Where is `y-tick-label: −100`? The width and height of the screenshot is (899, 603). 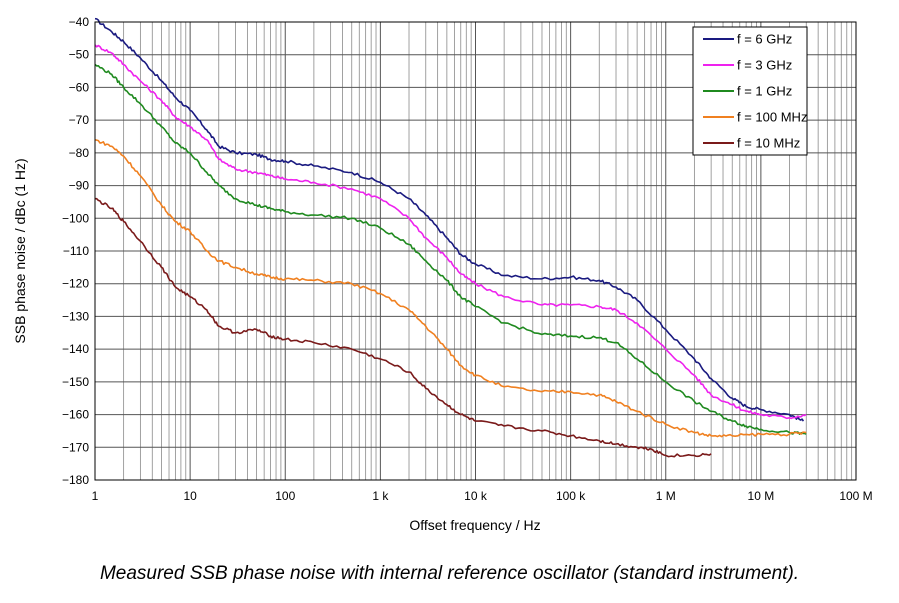 y-tick-label: −100 is located at coordinates (75, 218).